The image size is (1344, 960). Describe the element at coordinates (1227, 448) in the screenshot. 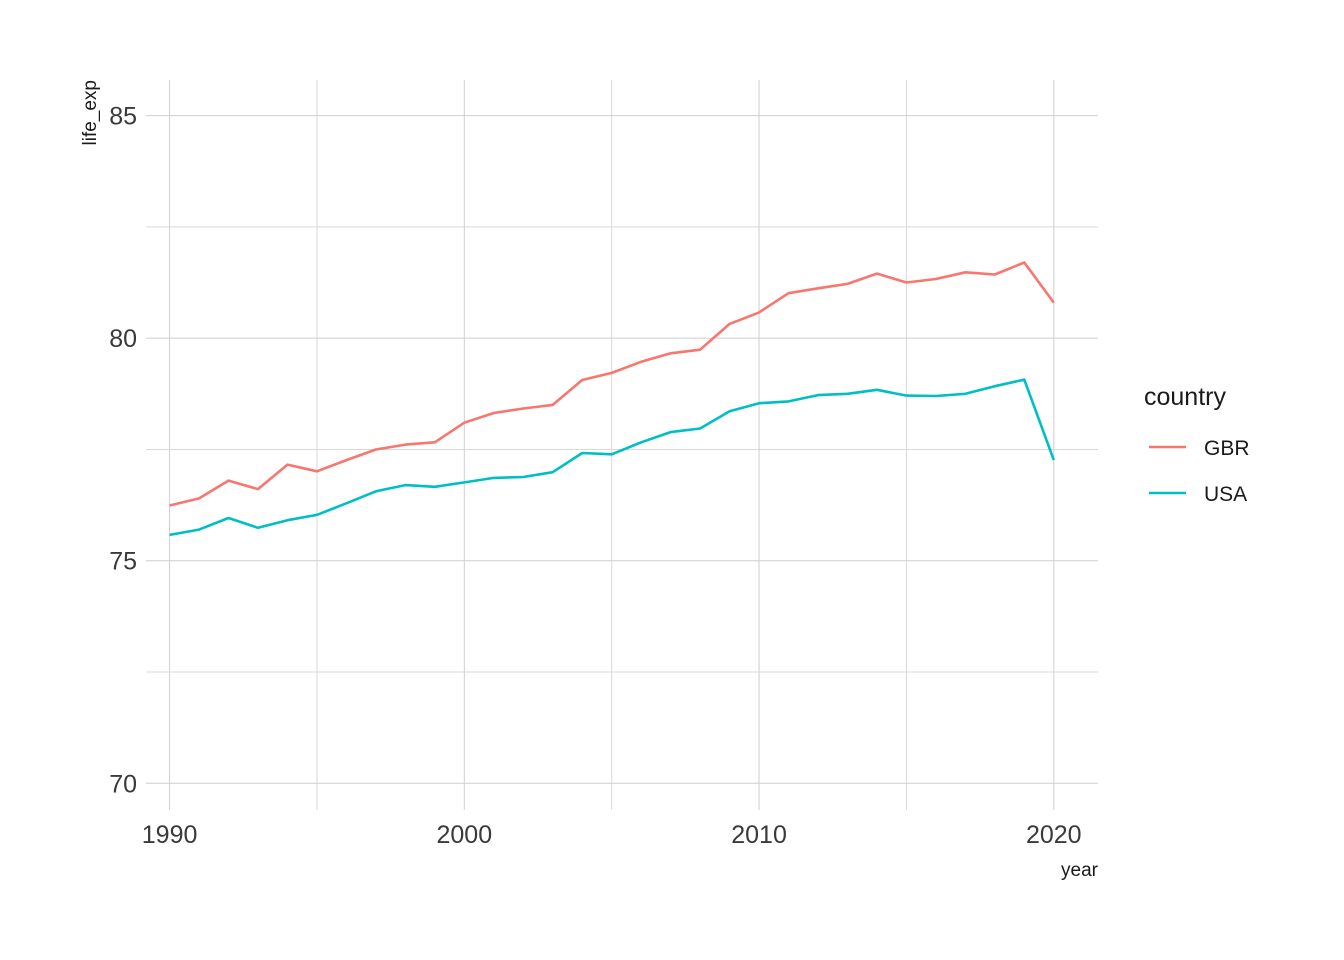

I see `legend-label: GBR` at that location.